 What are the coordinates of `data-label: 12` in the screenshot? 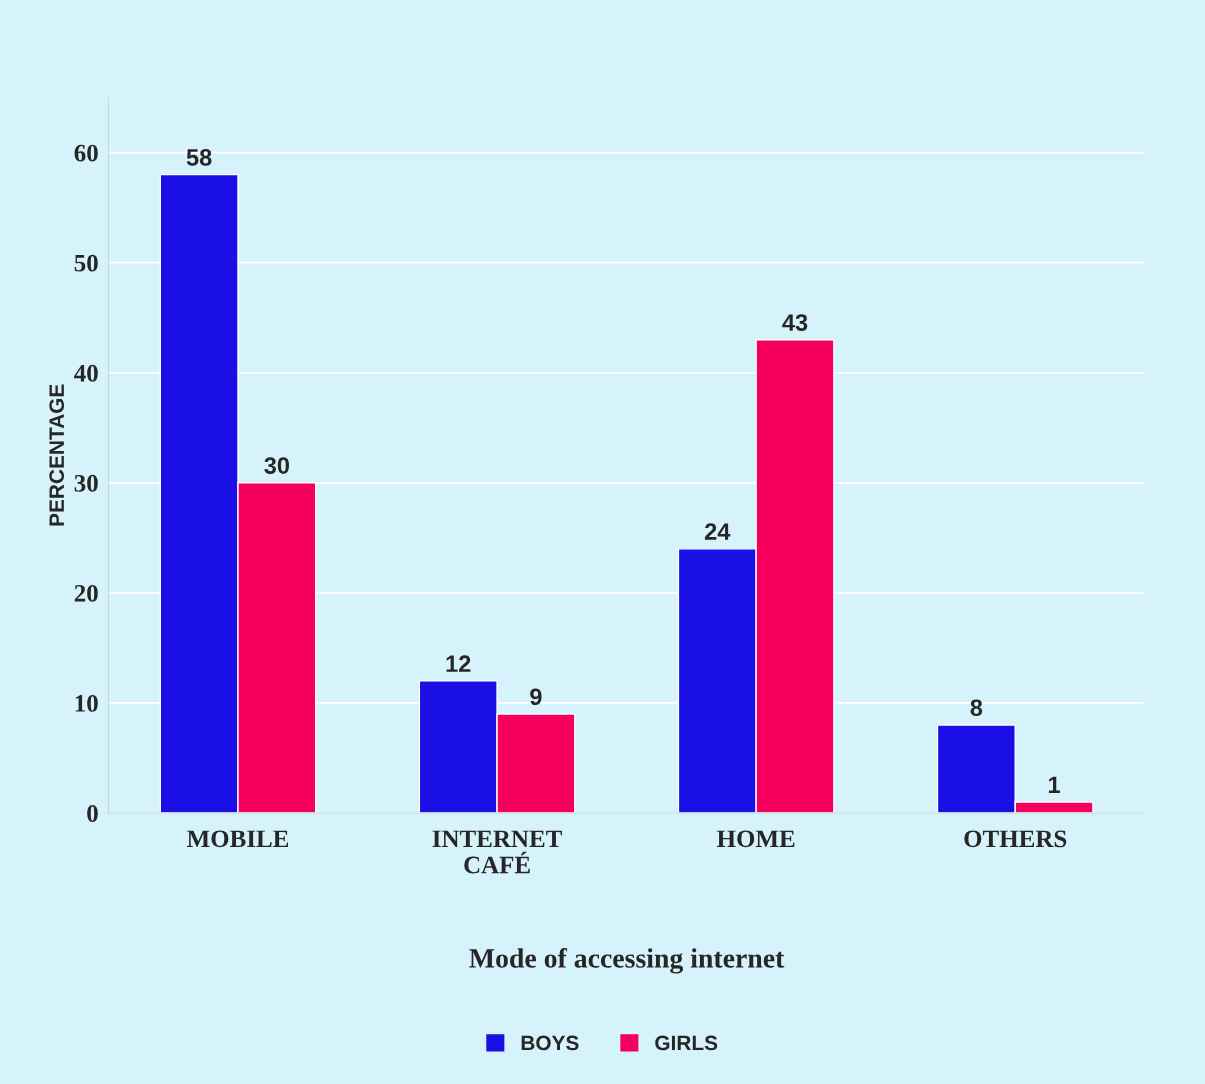 It's located at (458, 663).